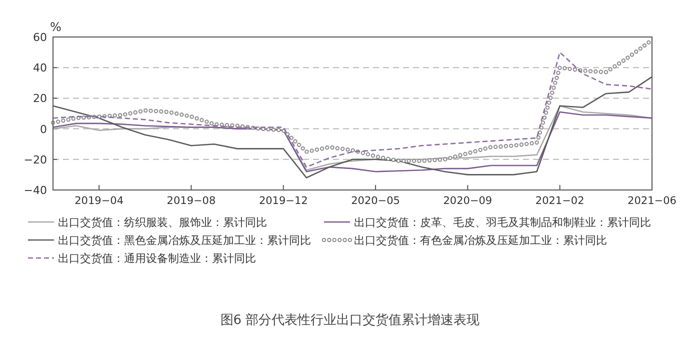  I want to click on y-tick-label: 0, so click(43, 129).